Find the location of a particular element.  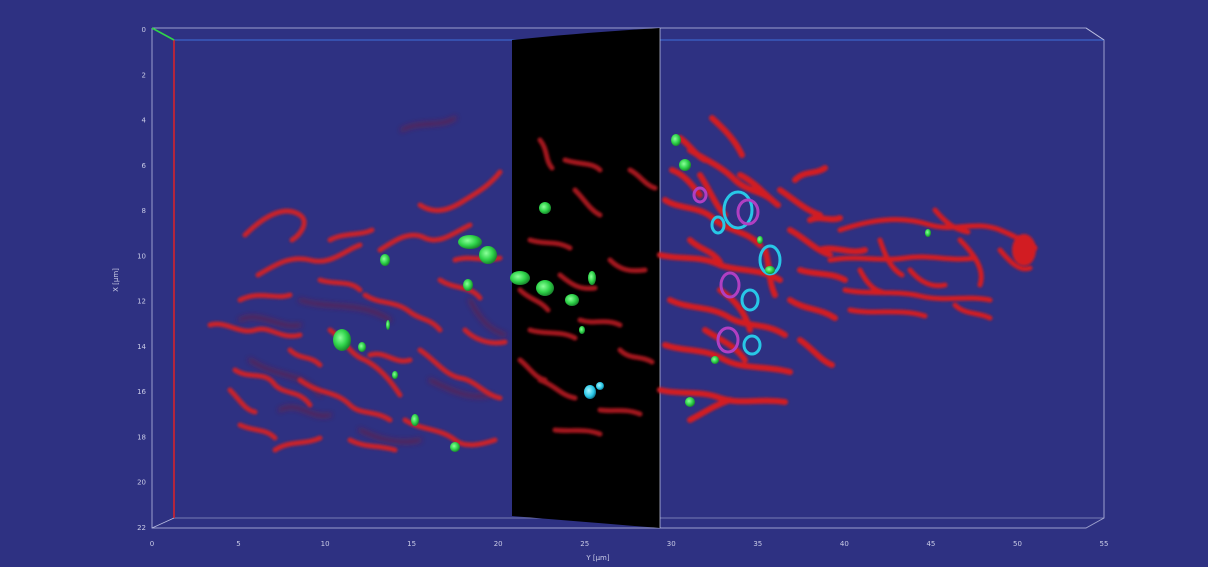

y-tick-label: 2 is located at coordinates (144, 75).